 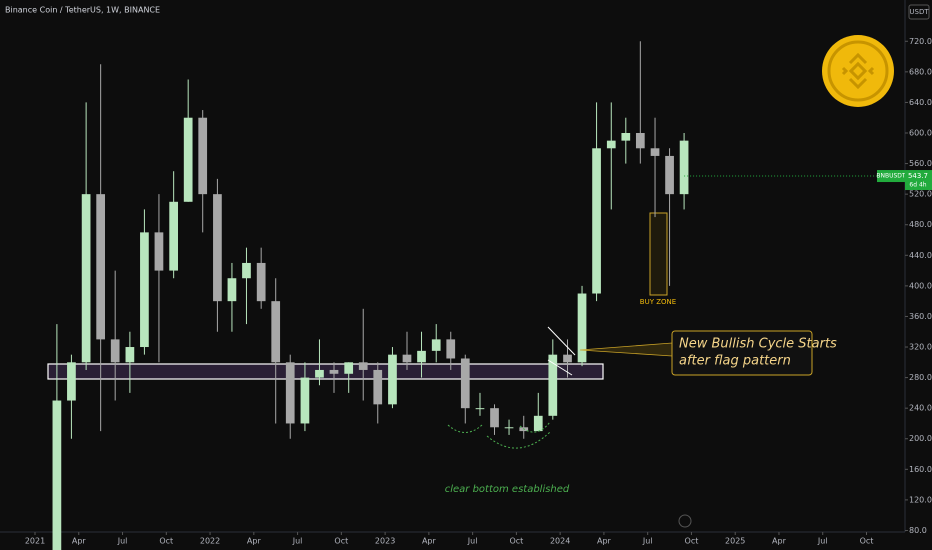 I want to click on y-tick-label: 280.0, so click(x=920, y=377).